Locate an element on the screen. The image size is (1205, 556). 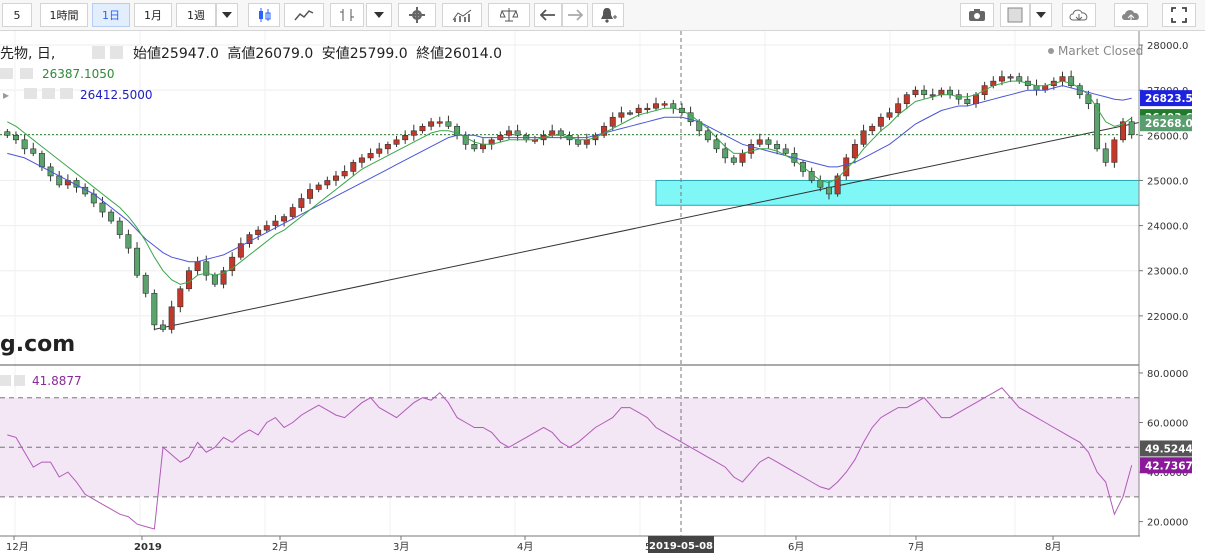
bar-chart-icon is located at coordinates (347, 15).